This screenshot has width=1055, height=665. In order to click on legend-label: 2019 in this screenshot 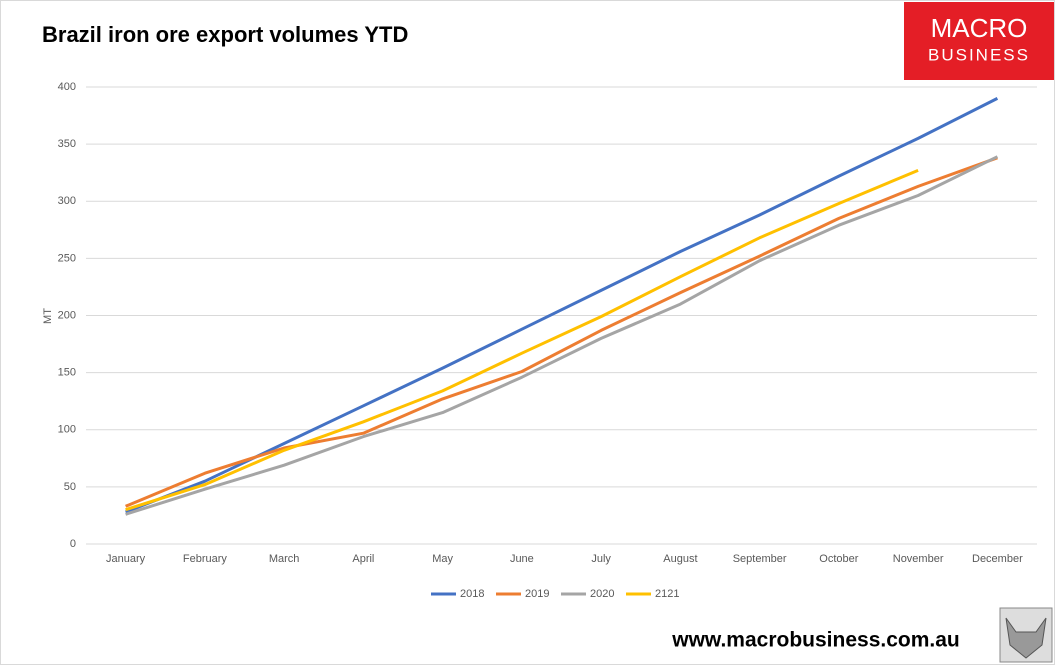, I will do `click(537, 594)`.